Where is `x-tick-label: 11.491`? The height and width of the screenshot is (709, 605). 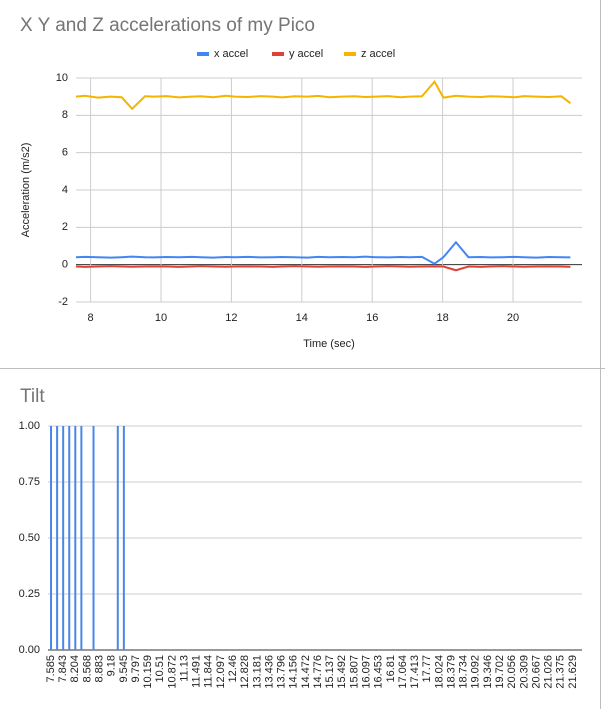
x-tick-label: 11.491 is located at coordinates (197, 671).